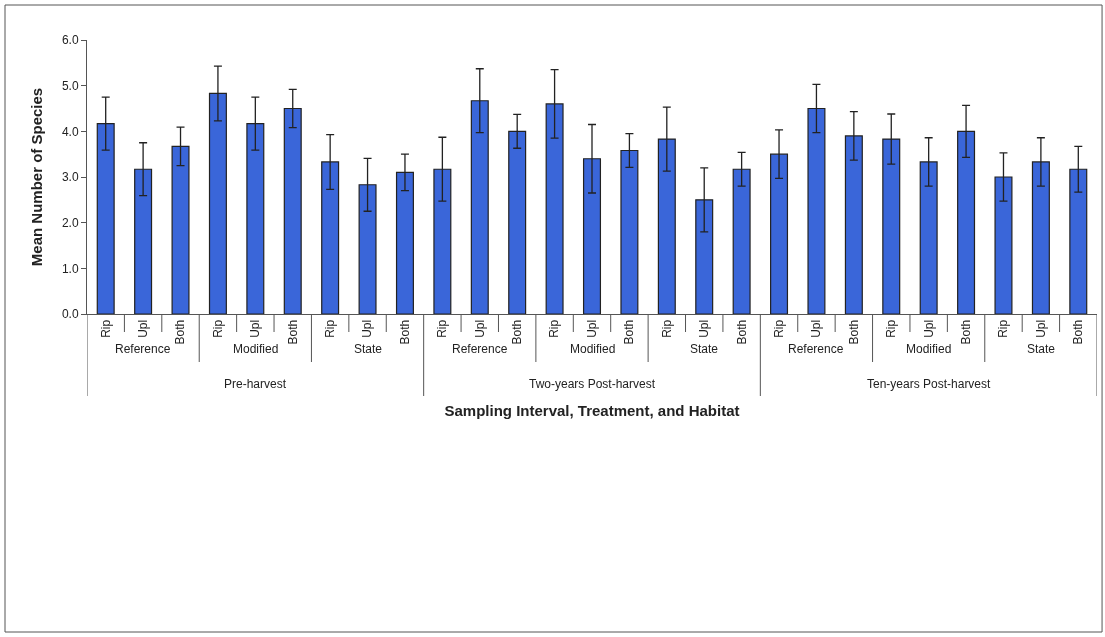 The width and height of the screenshot is (1105, 637). I want to click on y-tick-label: 2.0, so click(70, 222).